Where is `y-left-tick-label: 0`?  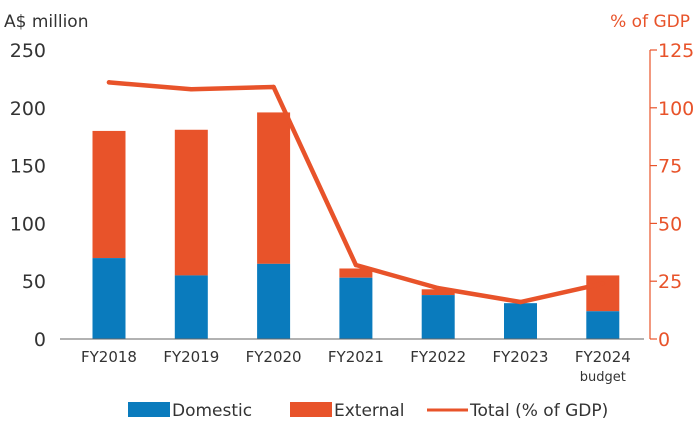 y-left-tick-label: 0 is located at coordinates (40, 340).